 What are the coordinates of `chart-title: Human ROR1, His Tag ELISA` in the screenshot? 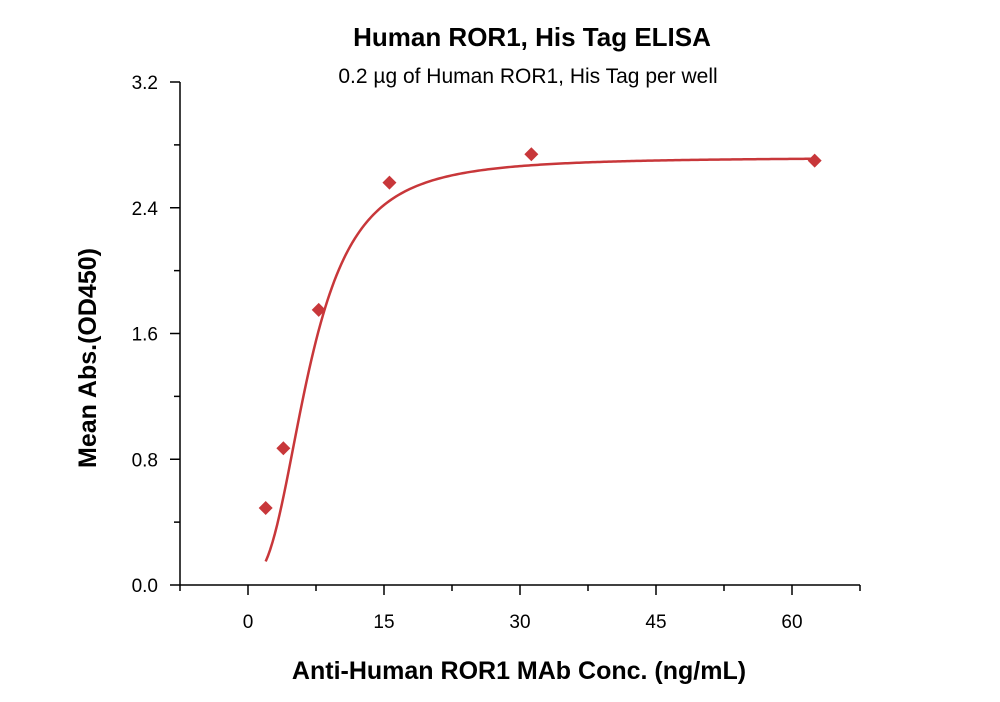 It's located at (532, 37).